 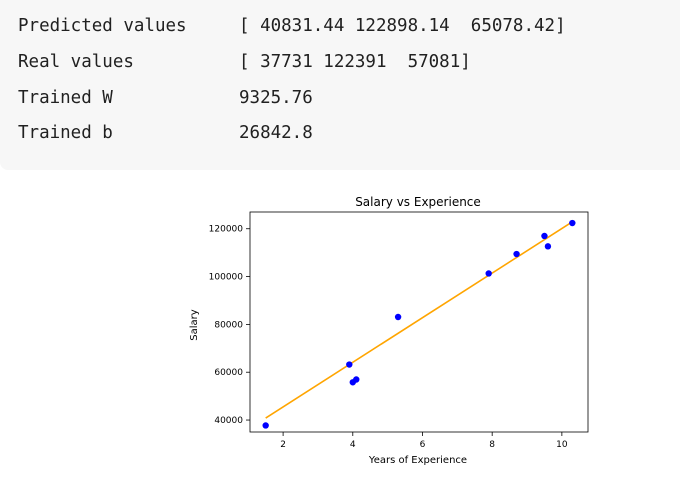 I want to click on trained-w-value: 9325.76, so click(x=276, y=98).